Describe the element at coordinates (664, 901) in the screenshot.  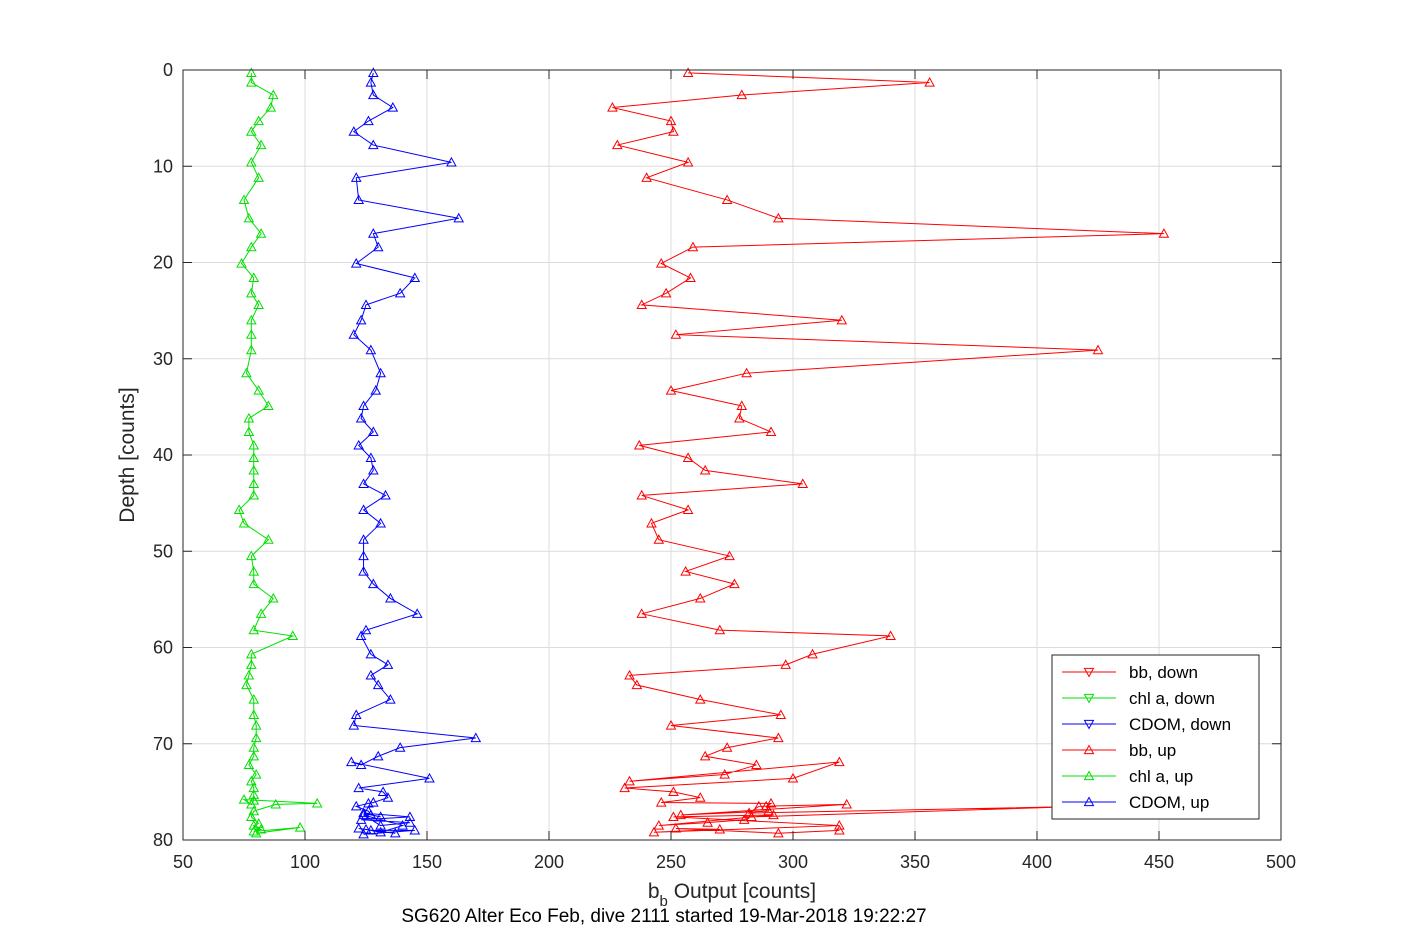
I see `x-axis-title-subscript: b` at that location.